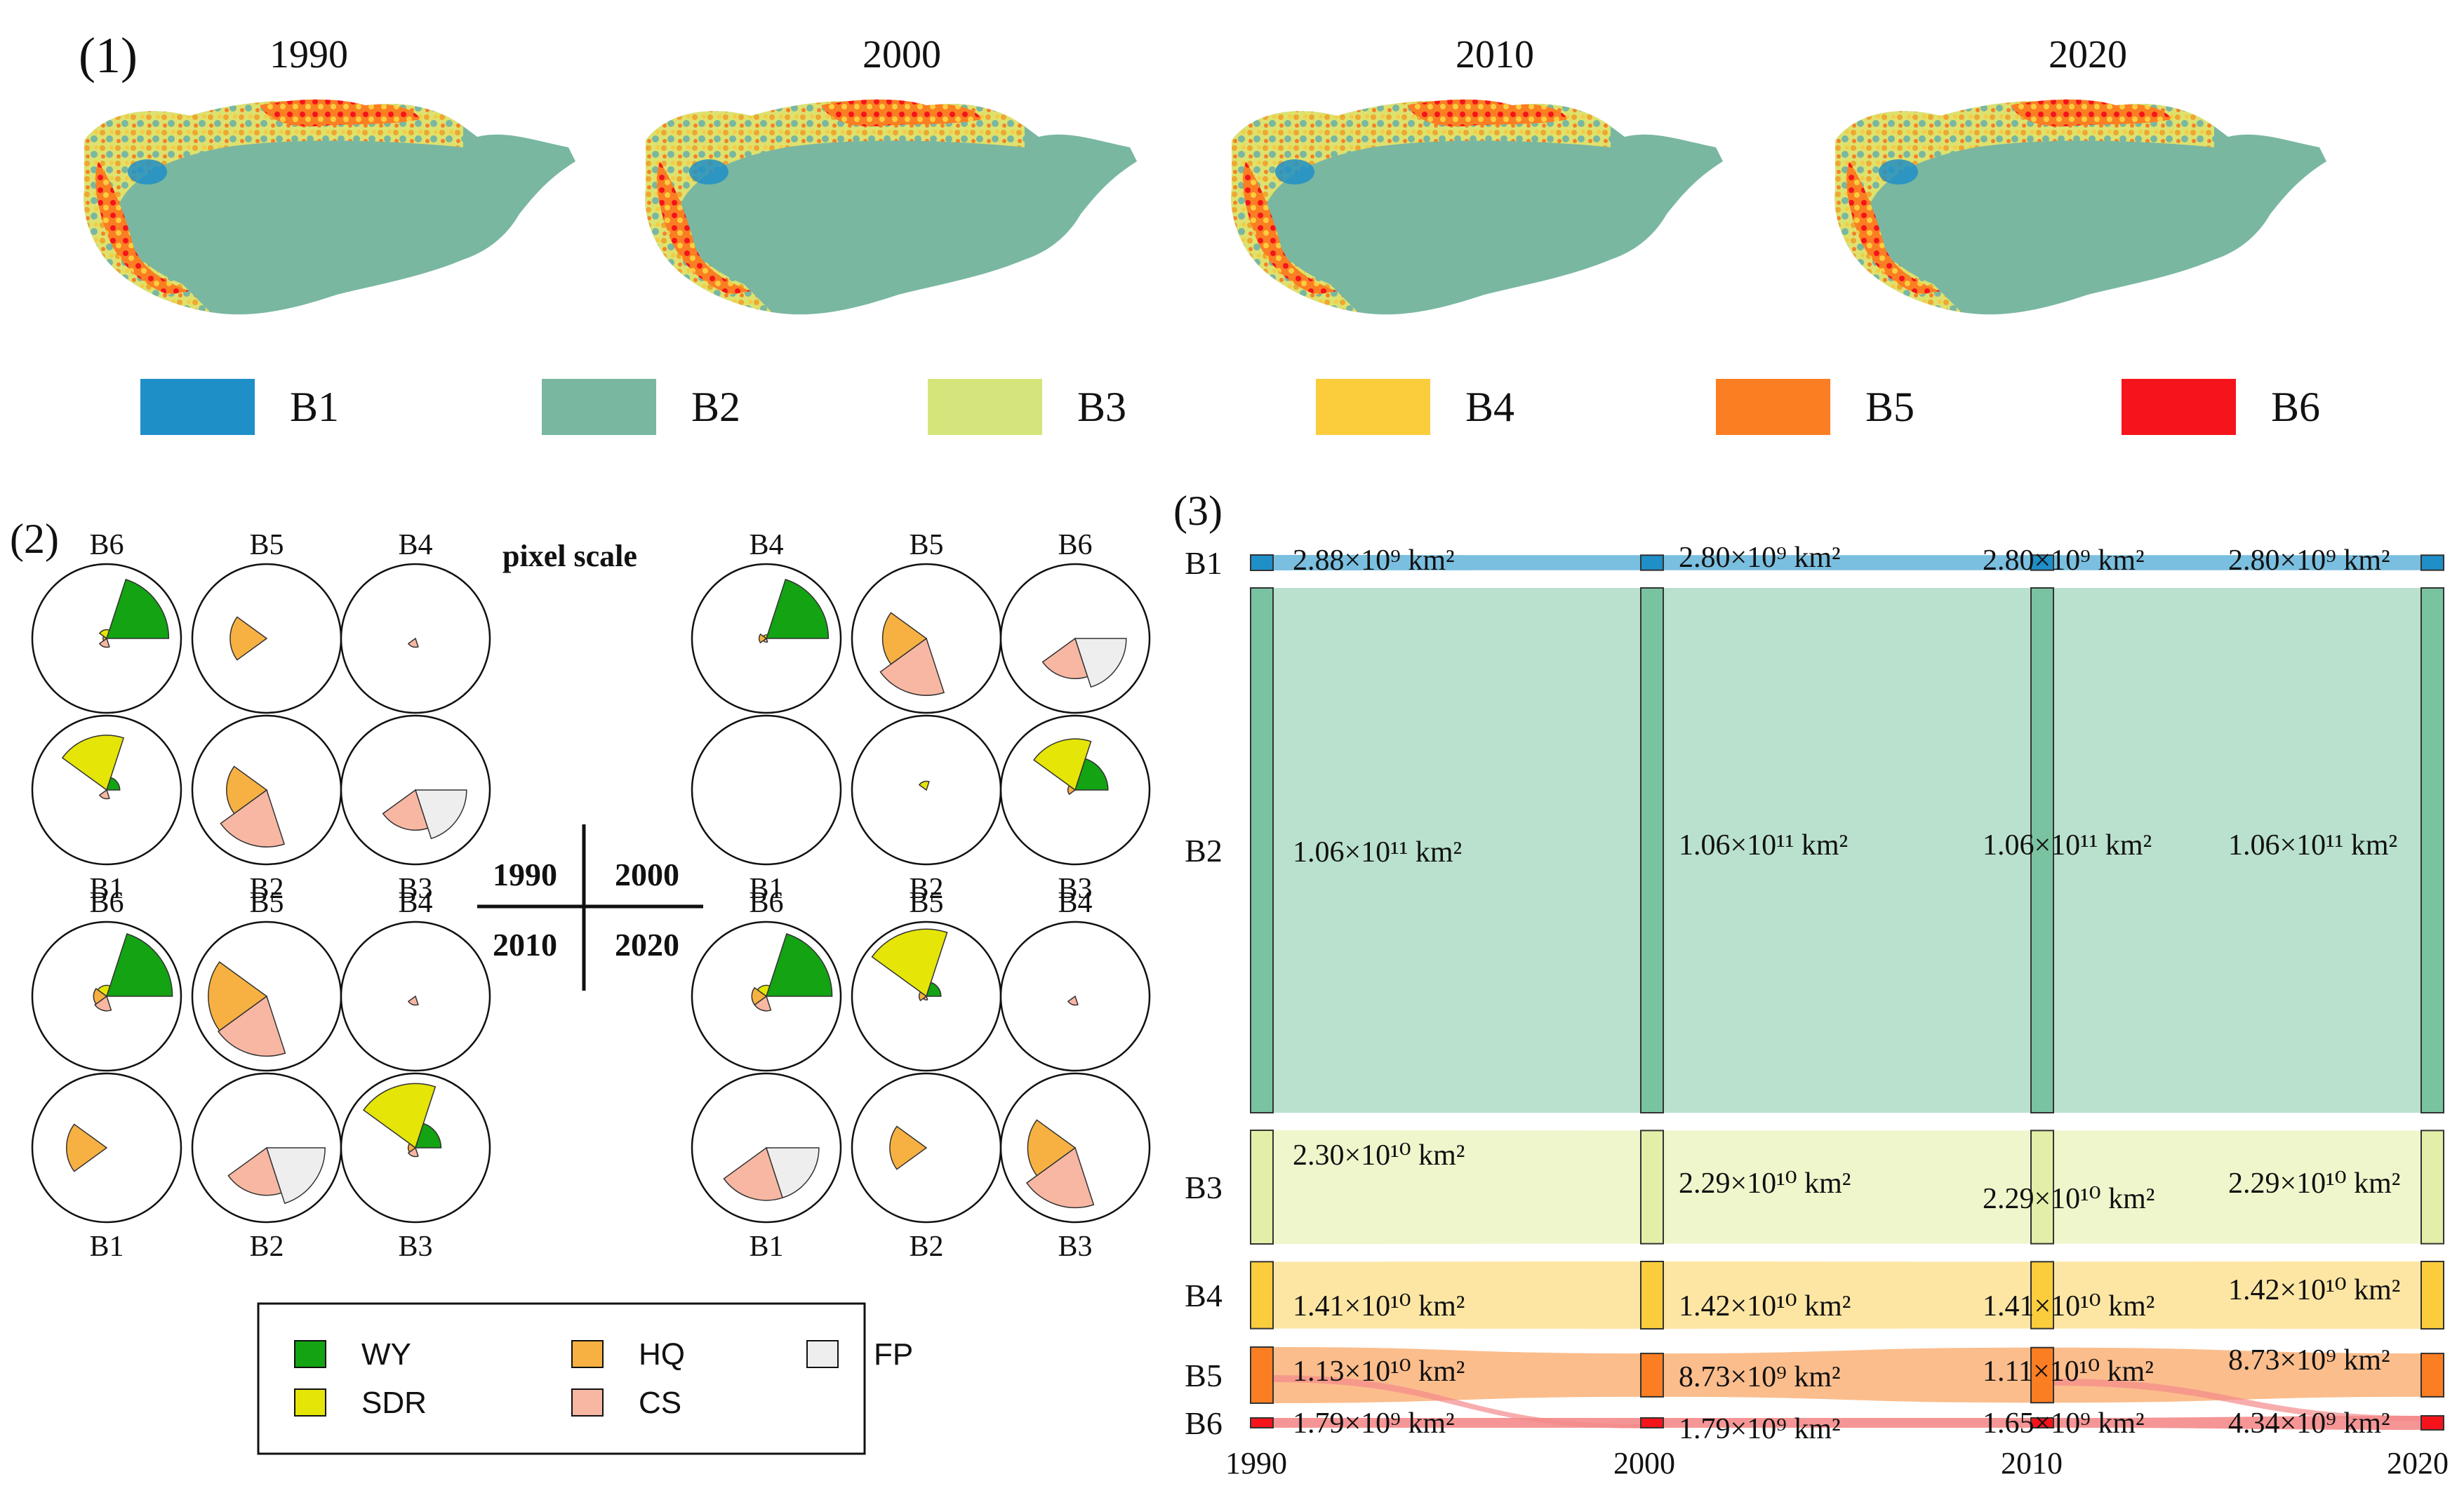 The image size is (2464, 1493). What do you see at coordinates (330, 207) in the screenshot?
I see `basin-map-1990` at bounding box center [330, 207].